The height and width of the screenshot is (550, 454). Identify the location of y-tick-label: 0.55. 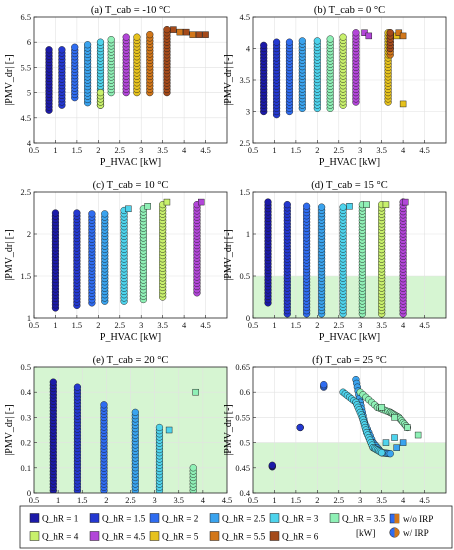
(242, 417).